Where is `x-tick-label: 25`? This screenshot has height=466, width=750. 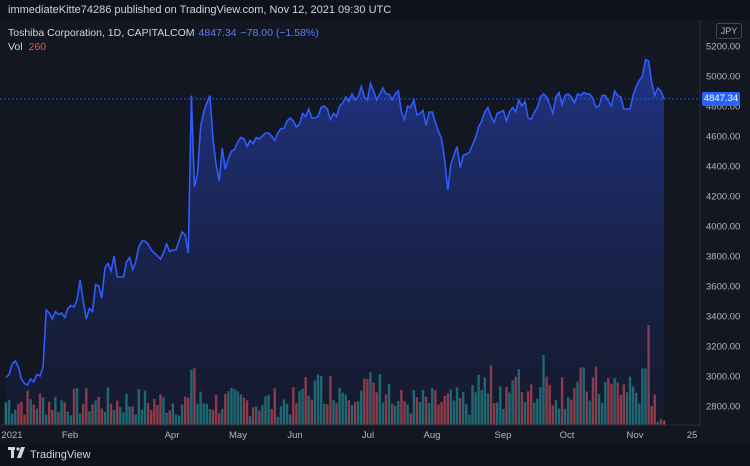
x-tick-label: 25 is located at coordinates (692, 435).